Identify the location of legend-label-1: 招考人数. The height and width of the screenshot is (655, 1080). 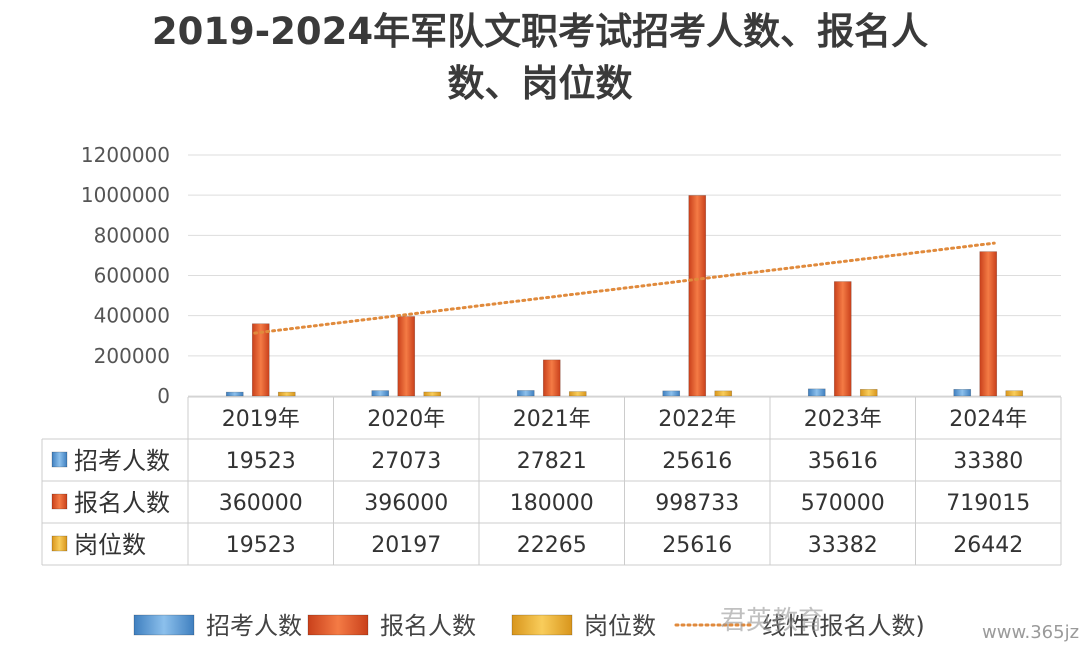
(254, 626).